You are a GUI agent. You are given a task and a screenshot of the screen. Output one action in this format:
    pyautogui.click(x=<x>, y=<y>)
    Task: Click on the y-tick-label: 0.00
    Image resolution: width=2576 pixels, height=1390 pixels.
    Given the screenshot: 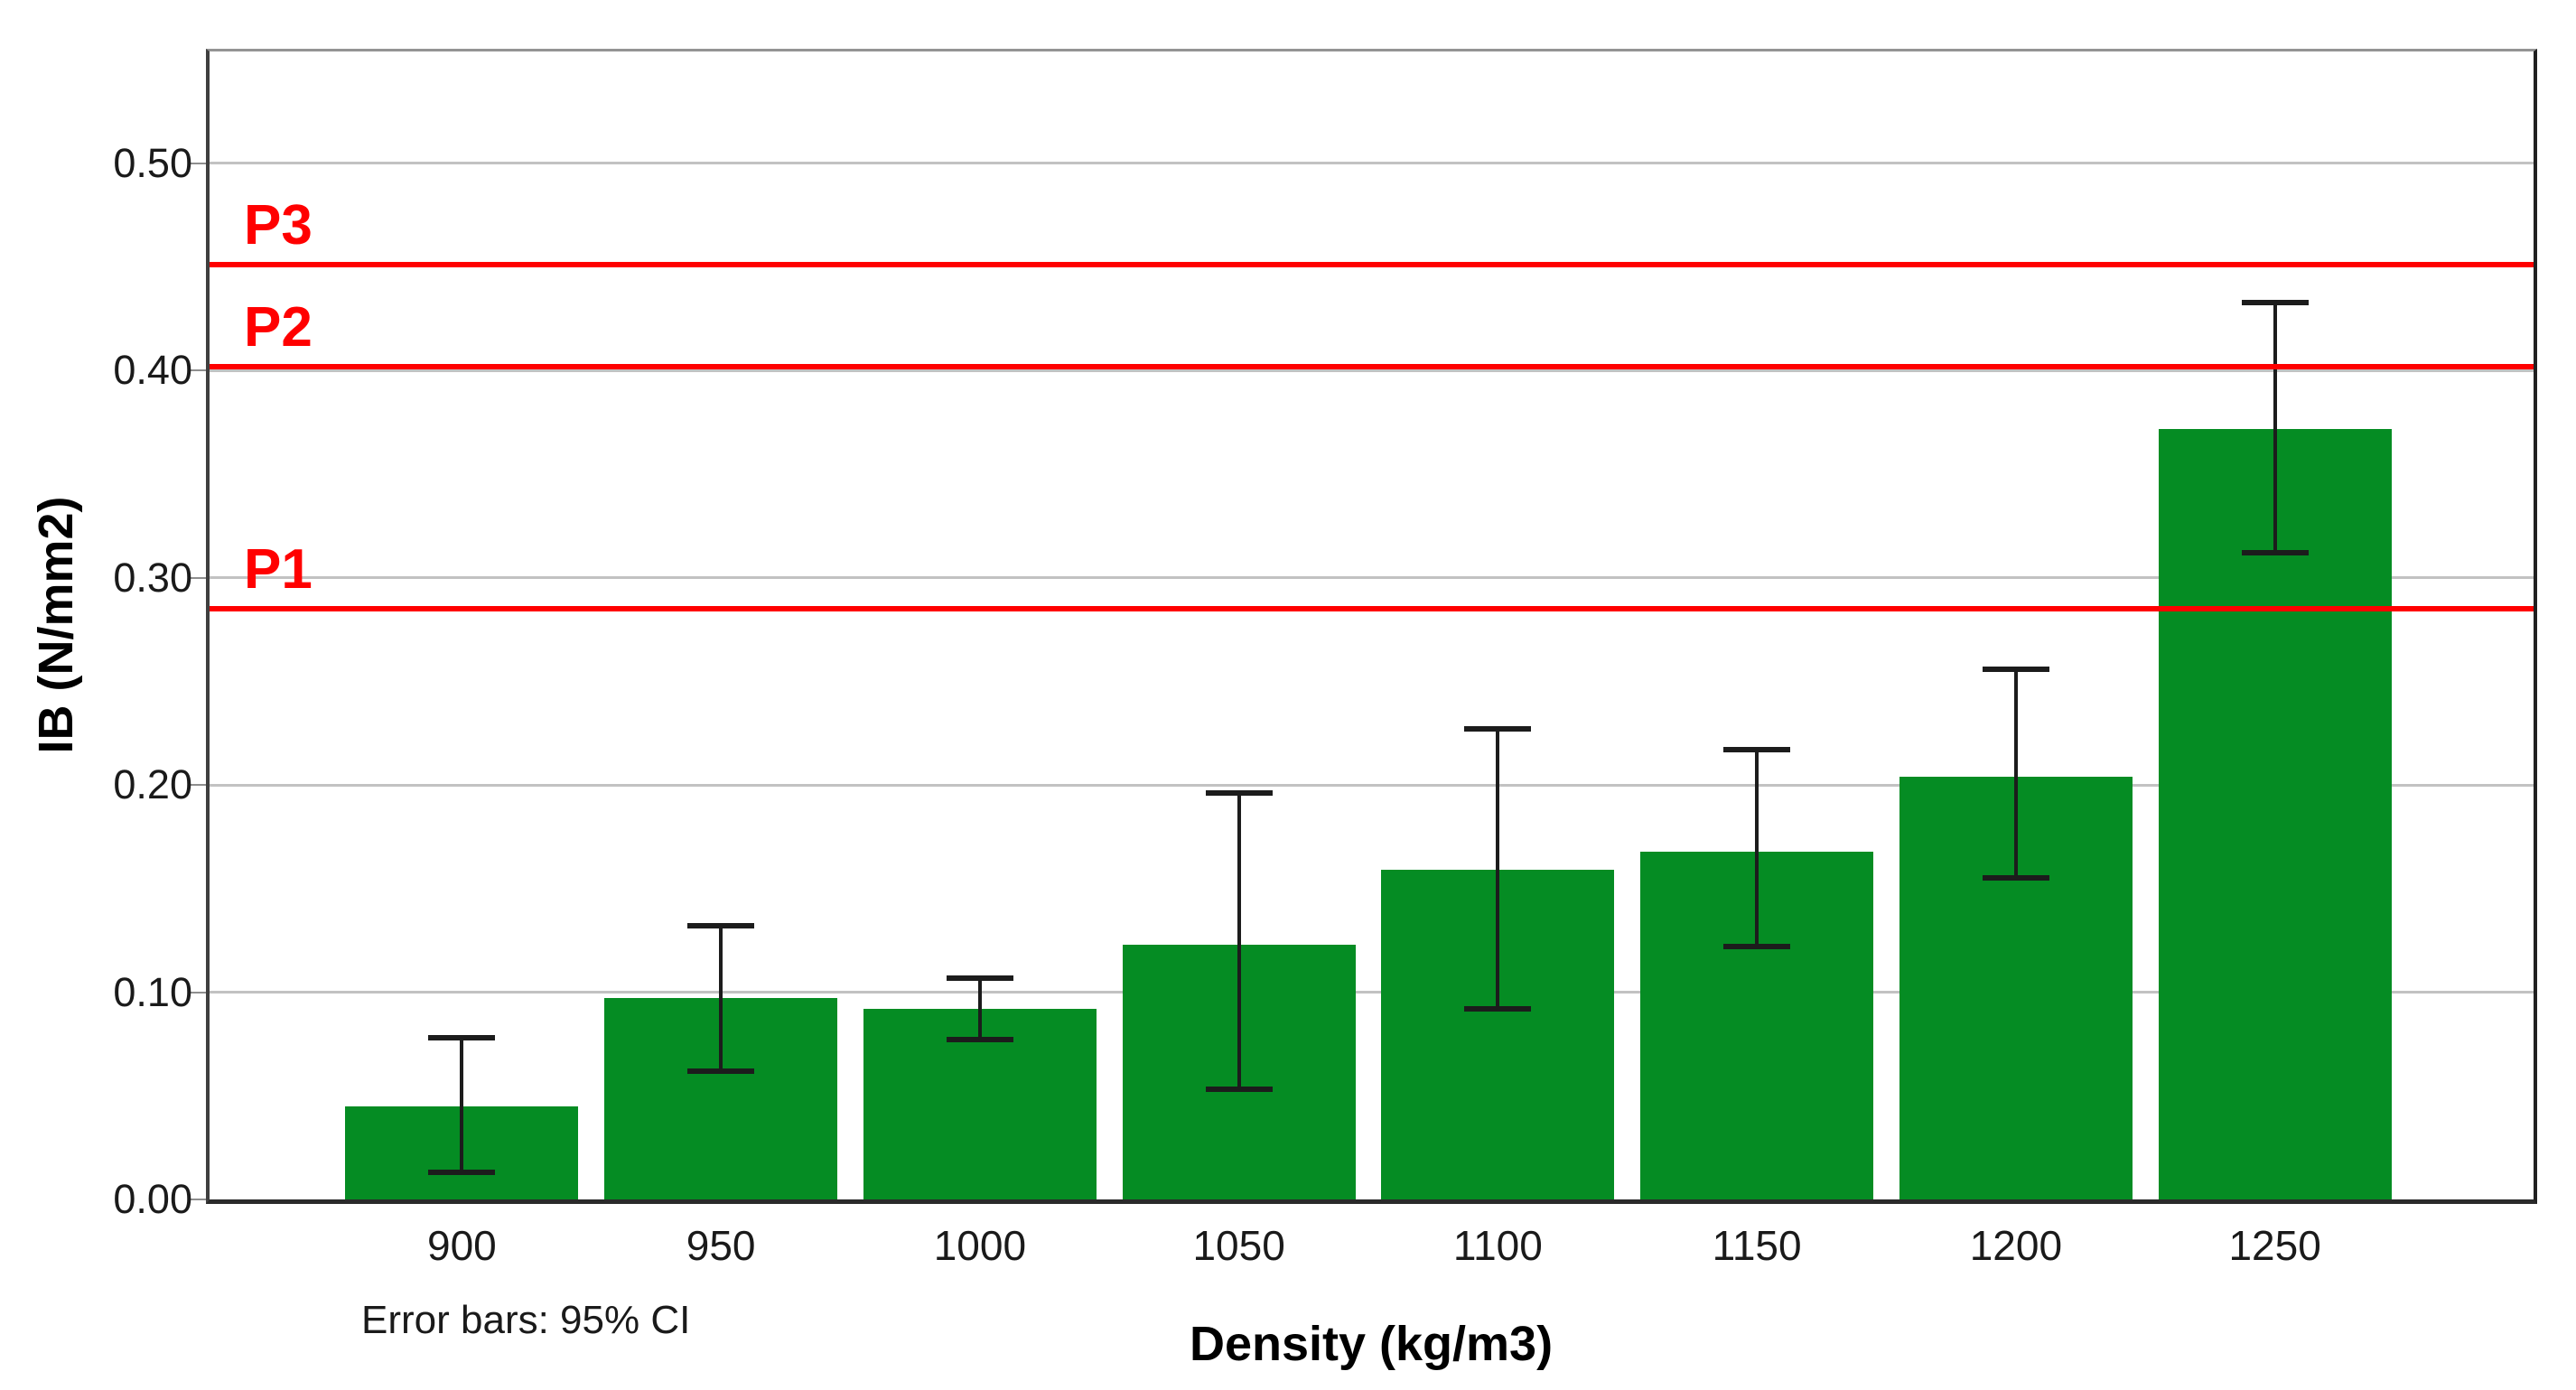 What is the action you would take?
    pyautogui.click(x=152, y=1199)
    